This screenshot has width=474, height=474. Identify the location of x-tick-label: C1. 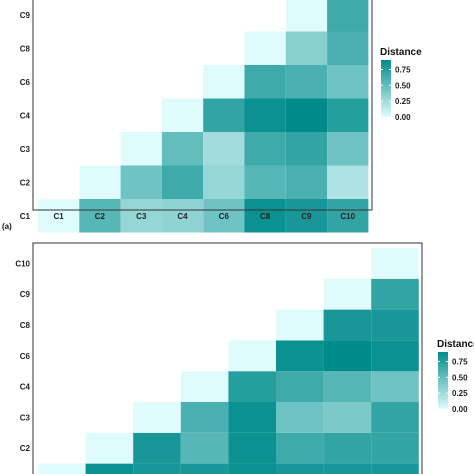
(58, 216).